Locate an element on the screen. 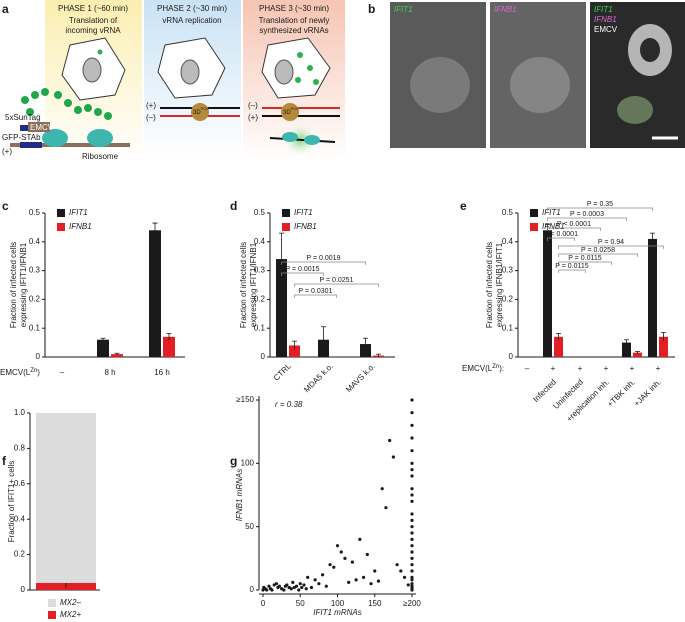 This screenshot has height=622, width=685. y-axis-label: Fraction of infected cells is located at coordinates (489, 285).